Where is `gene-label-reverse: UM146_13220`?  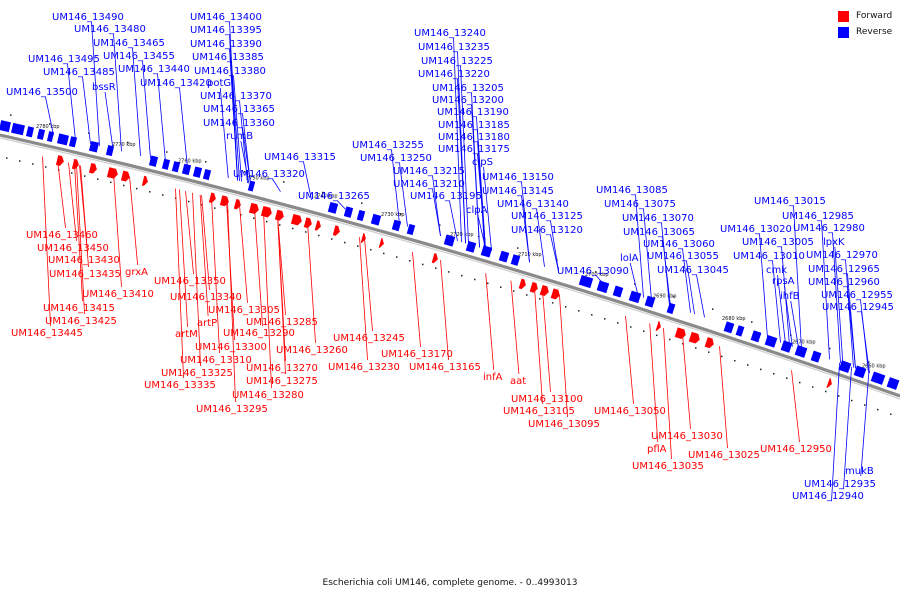
gene-label-reverse: UM146_13220 is located at coordinates (454, 74).